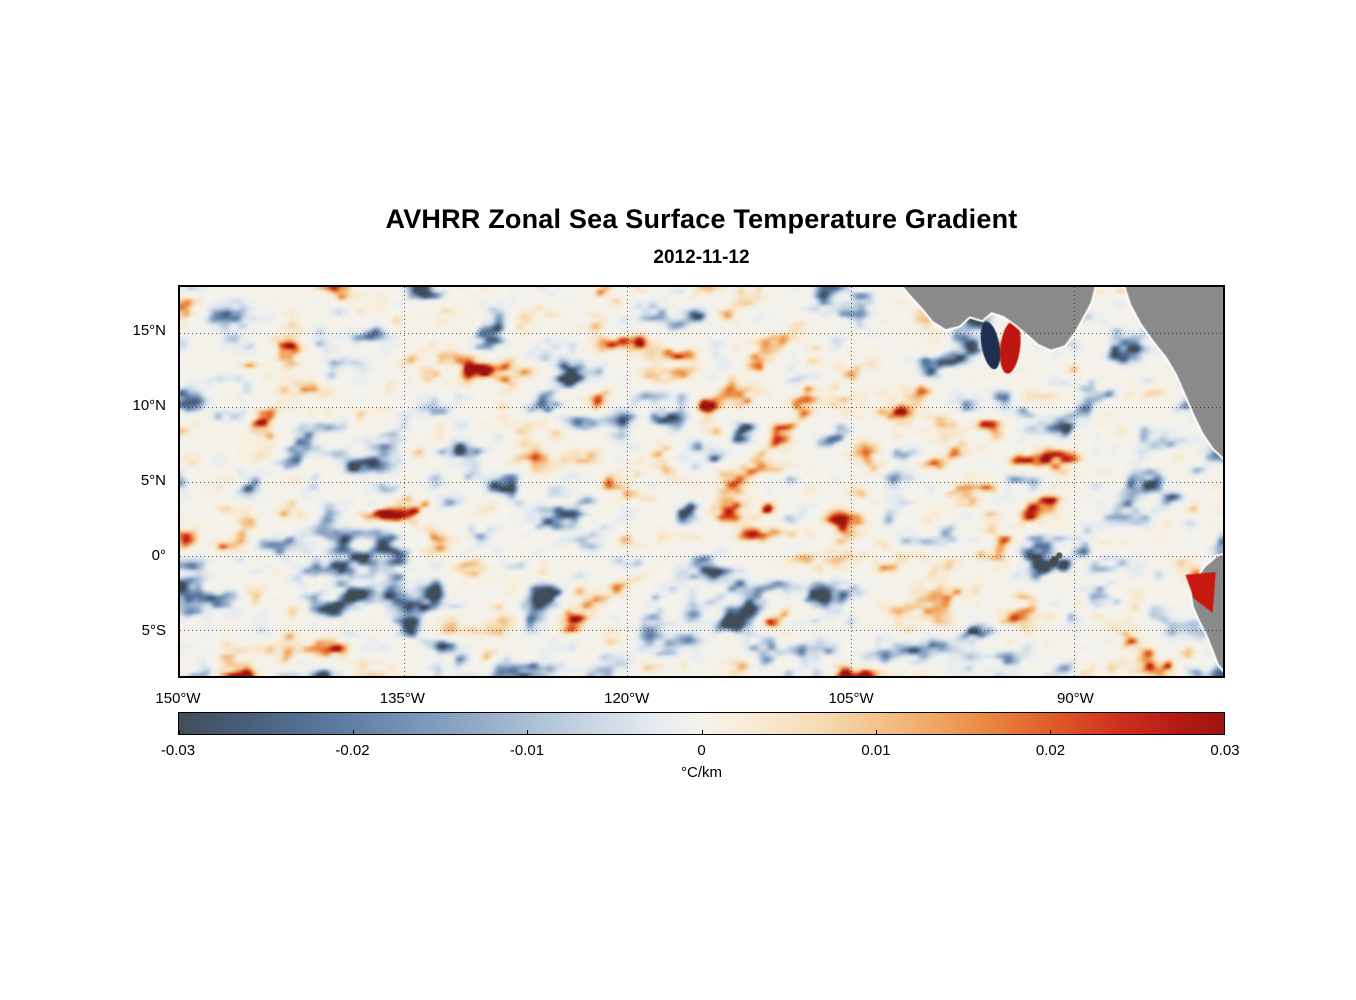 Image resolution: width=1356 pixels, height=1000 pixels. Describe the element at coordinates (851, 698) in the screenshot. I see `x-tick-label: 105°W` at that location.